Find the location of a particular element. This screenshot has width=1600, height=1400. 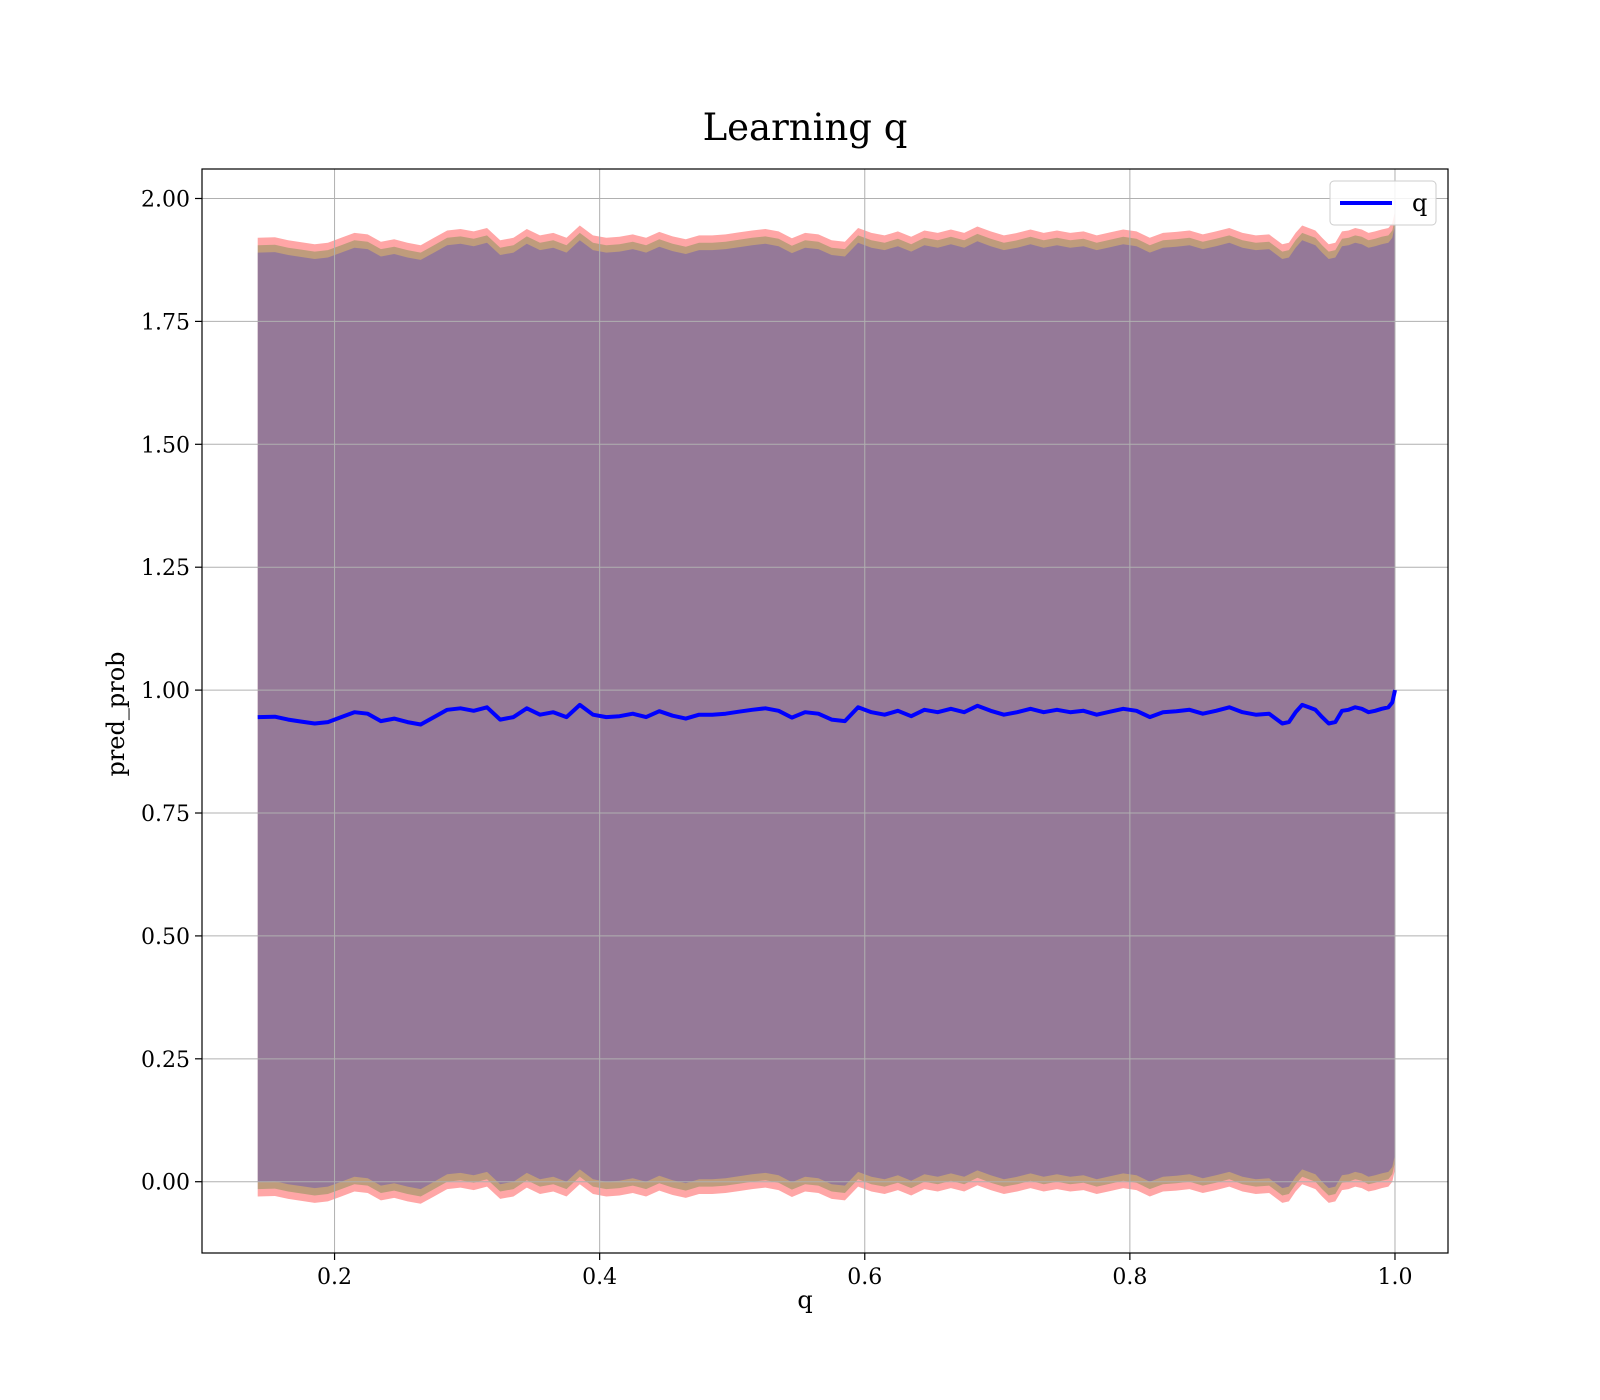

y-tick-label: 2.00 is located at coordinates (165, 199).